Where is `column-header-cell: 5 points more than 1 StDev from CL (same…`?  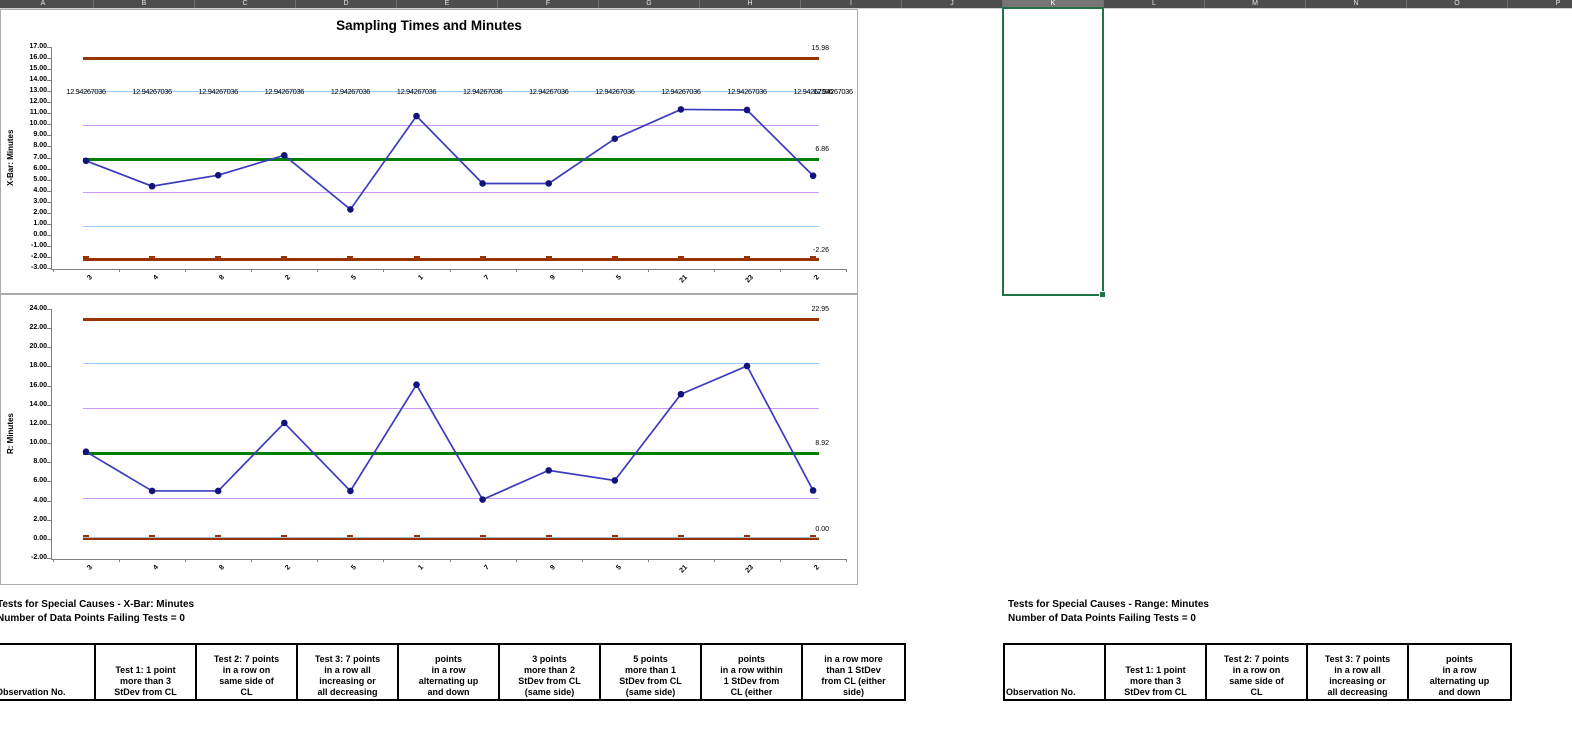
column-header-cell: 5 points more than 1 StDev from CL (same… is located at coordinates (651, 672).